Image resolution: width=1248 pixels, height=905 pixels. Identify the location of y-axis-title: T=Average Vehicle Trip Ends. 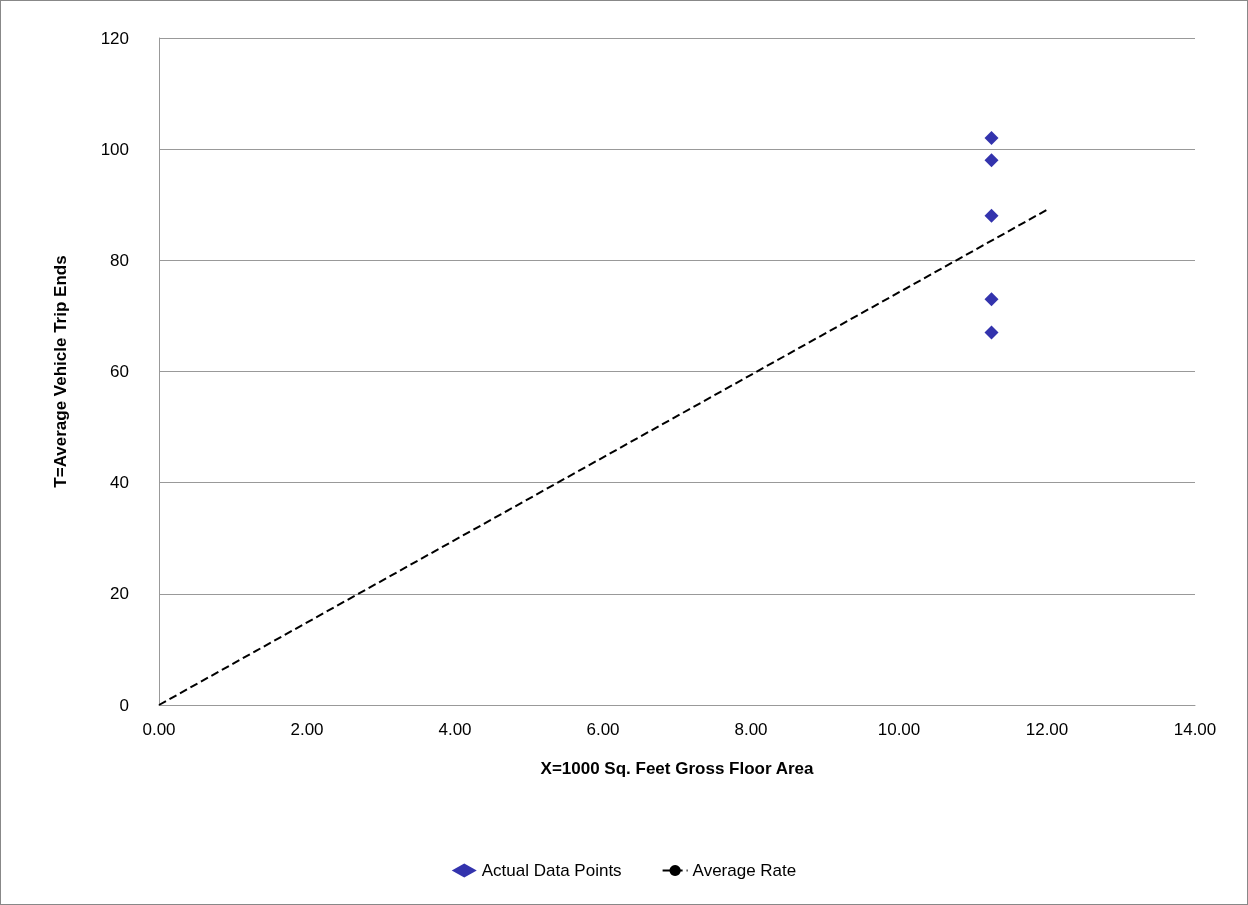
(60, 371).